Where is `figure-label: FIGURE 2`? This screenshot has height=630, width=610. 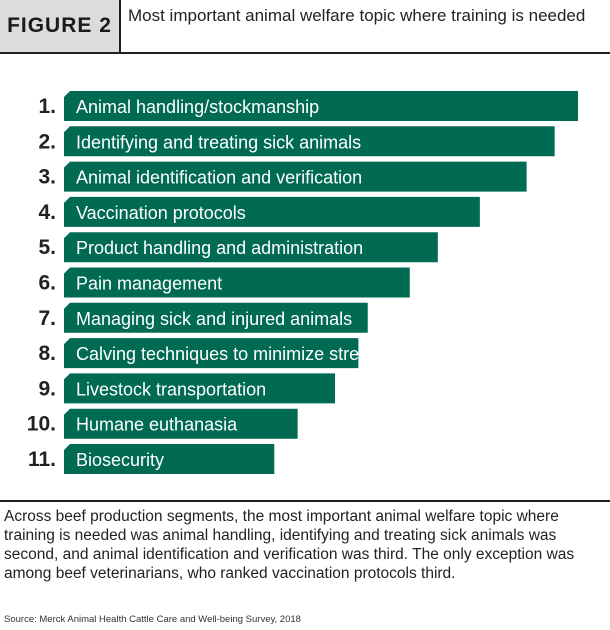
figure-label: FIGURE 2 is located at coordinates (60, 26).